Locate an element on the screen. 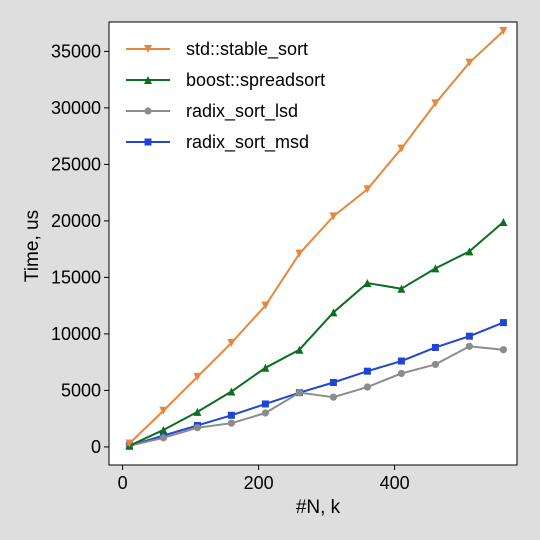  legend-label: radix_sort_lsd is located at coordinates (242, 111).